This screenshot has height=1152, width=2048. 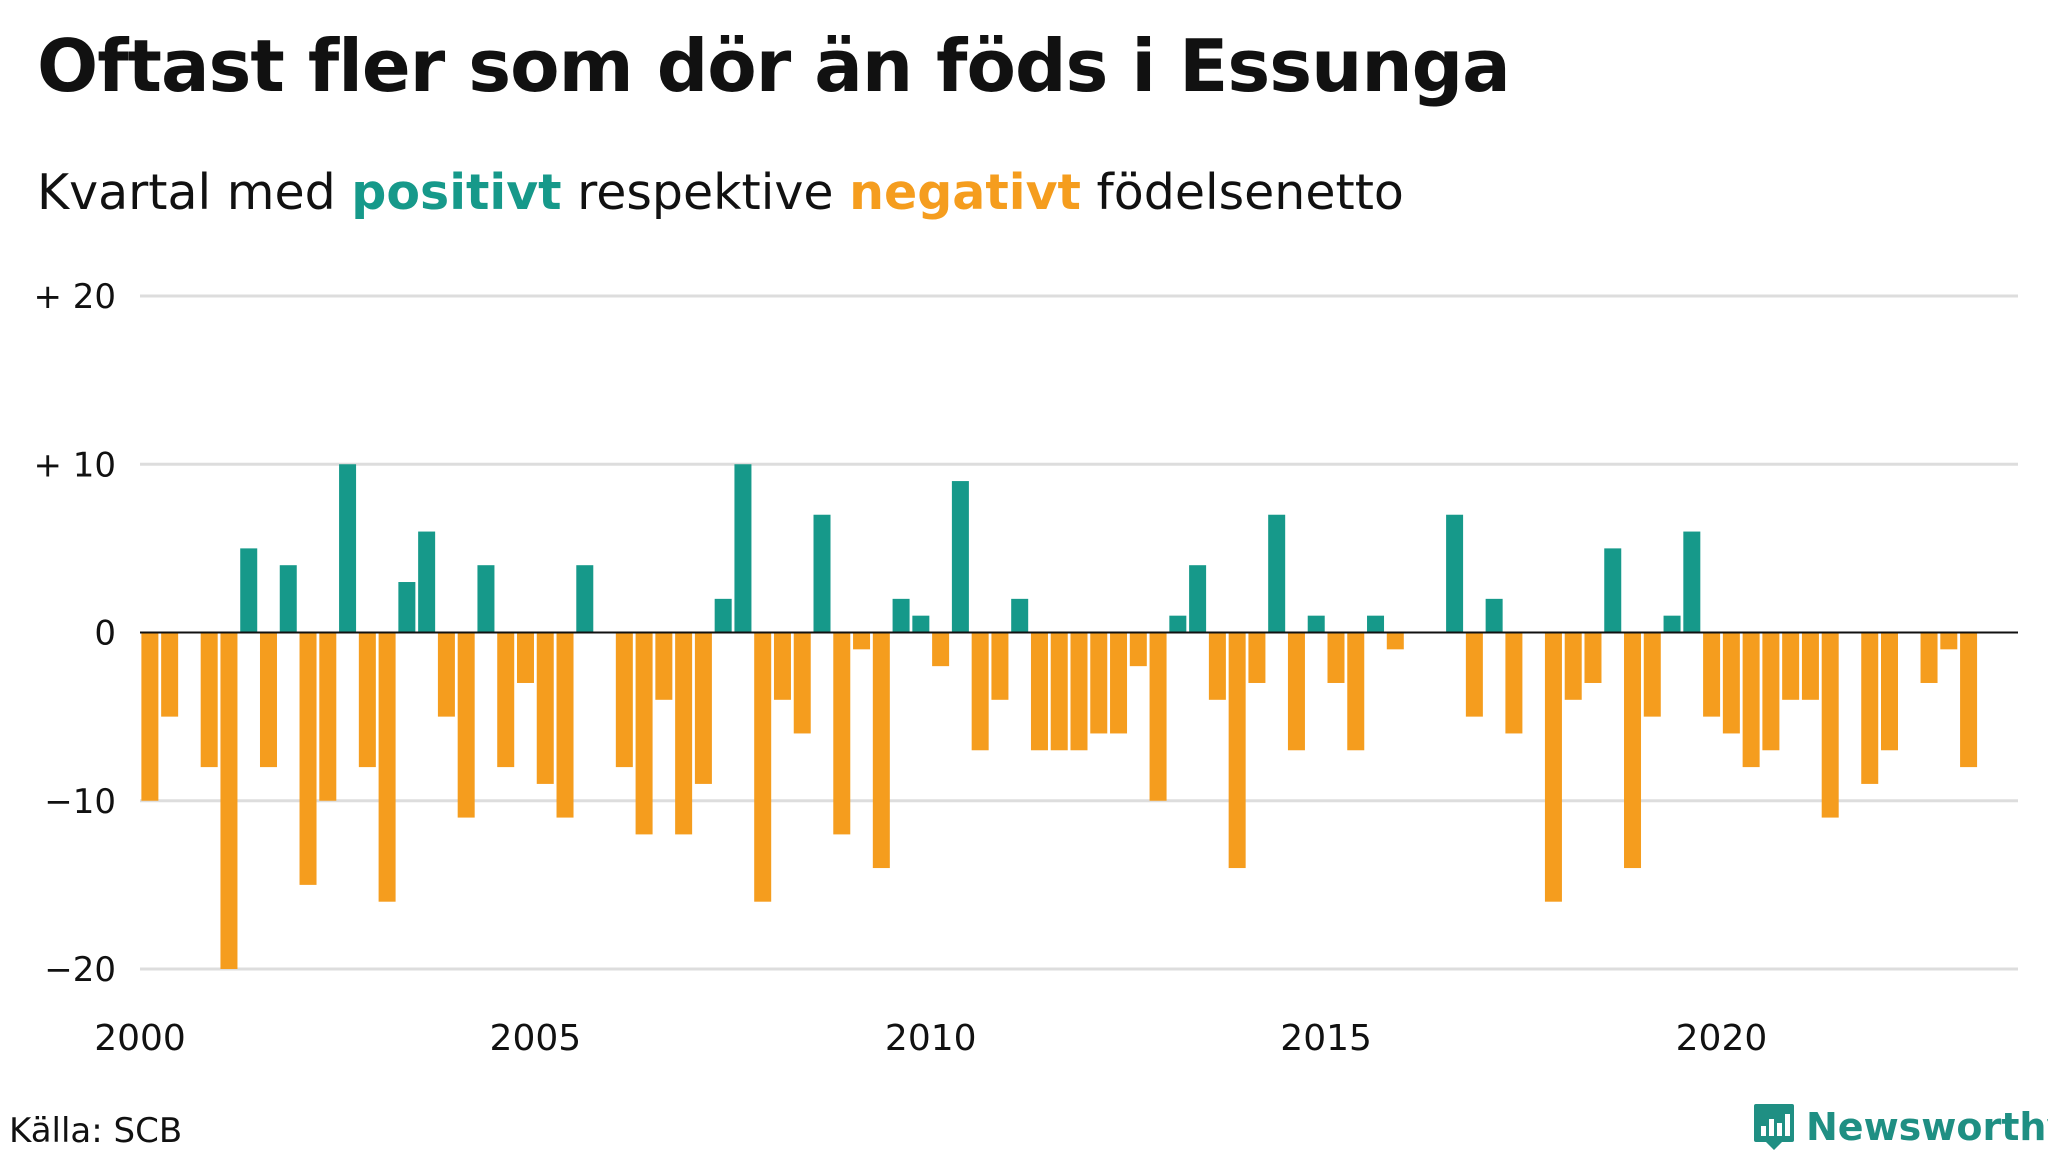 I want to click on x-tick-label: 2000, so click(x=140, y=1038).